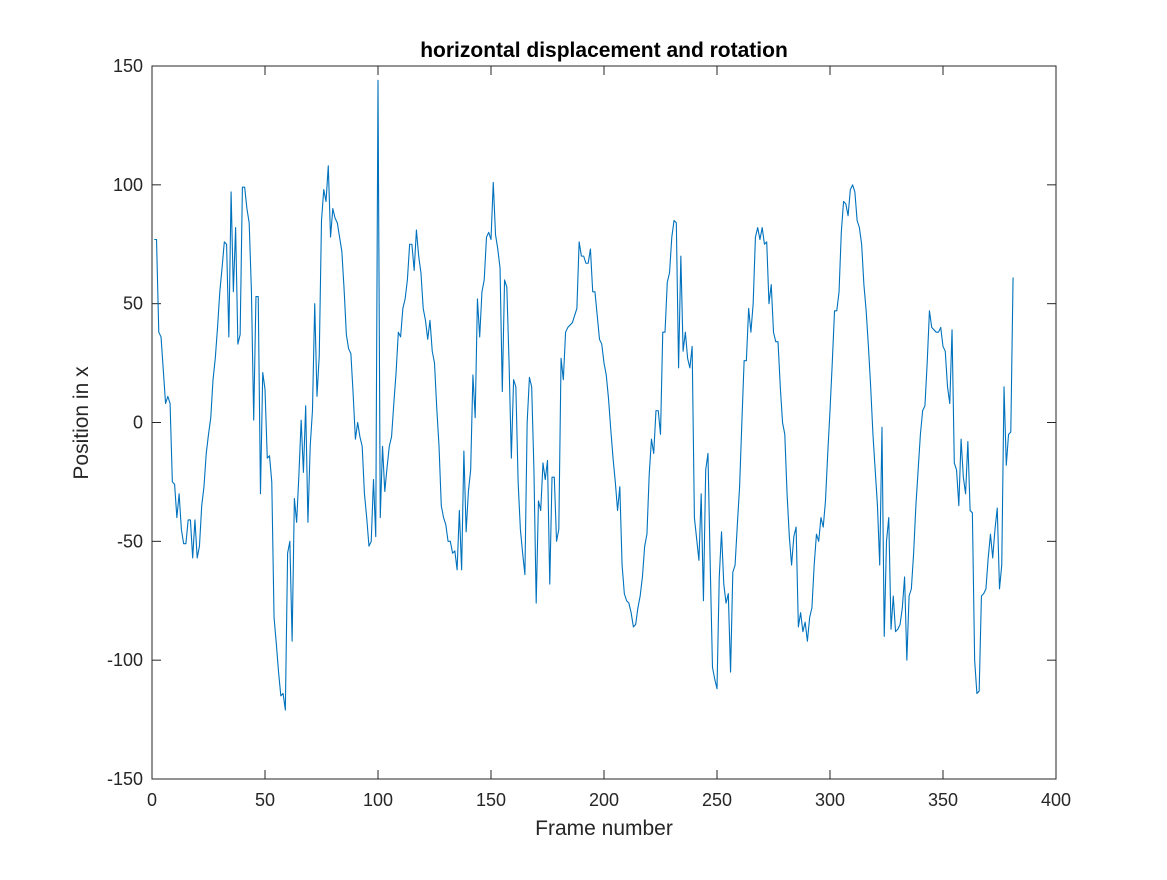  What do you see at coordinates (943, 800) in the screenshot?
I see `x-tick-label-7: 350` at bounding box center [943, 800].